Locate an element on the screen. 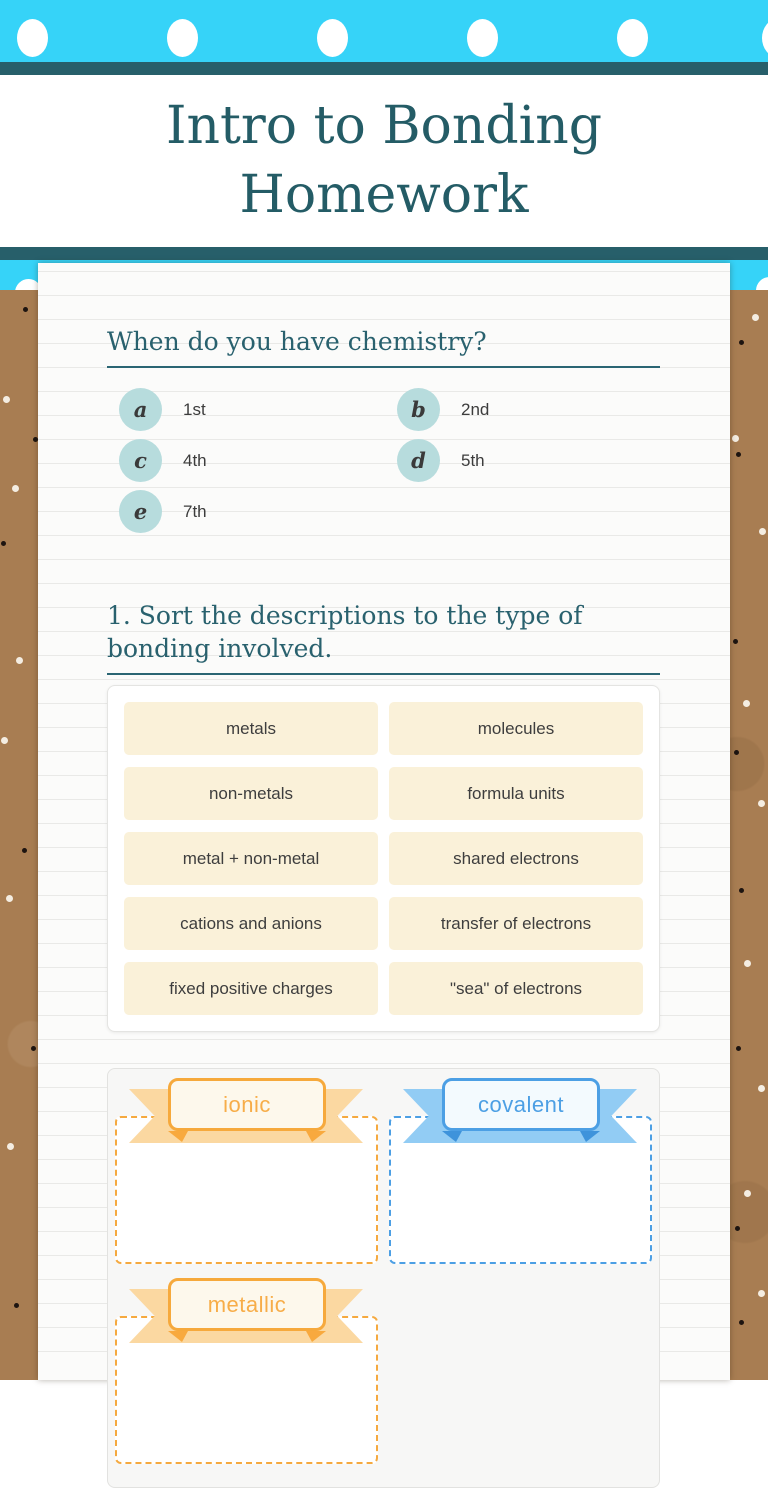 Image resolution: width=768 pixels, height=1488 pixels. word-bank-token: metal + non-metal is located at coordinates (251, 858).